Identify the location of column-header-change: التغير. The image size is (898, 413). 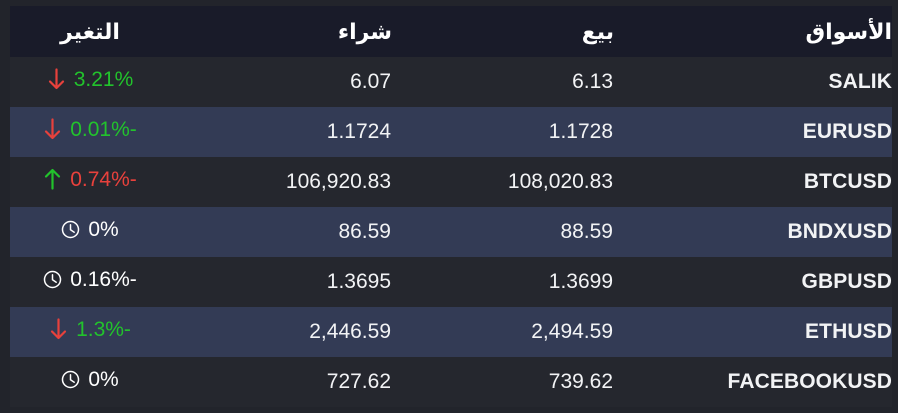
(90, 31).